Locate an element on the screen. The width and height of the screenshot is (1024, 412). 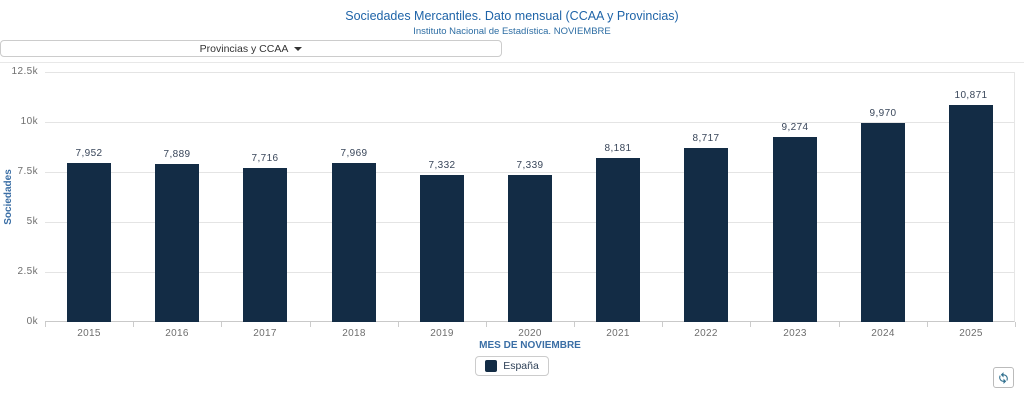
y-tick-label: 10k is located at coordinates (29, 121).